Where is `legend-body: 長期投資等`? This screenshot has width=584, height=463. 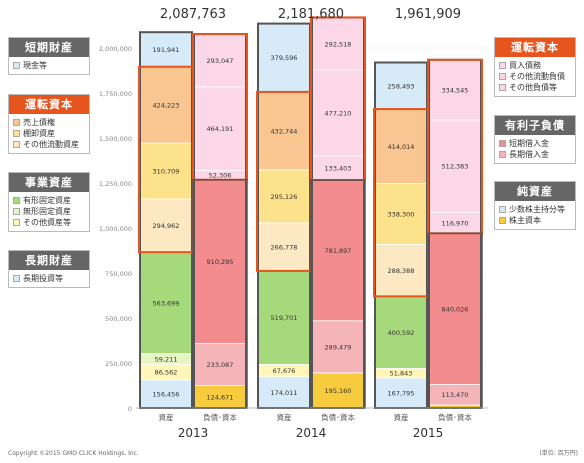
legend-body: 長期投資等 is located at coordinates (49, 278).